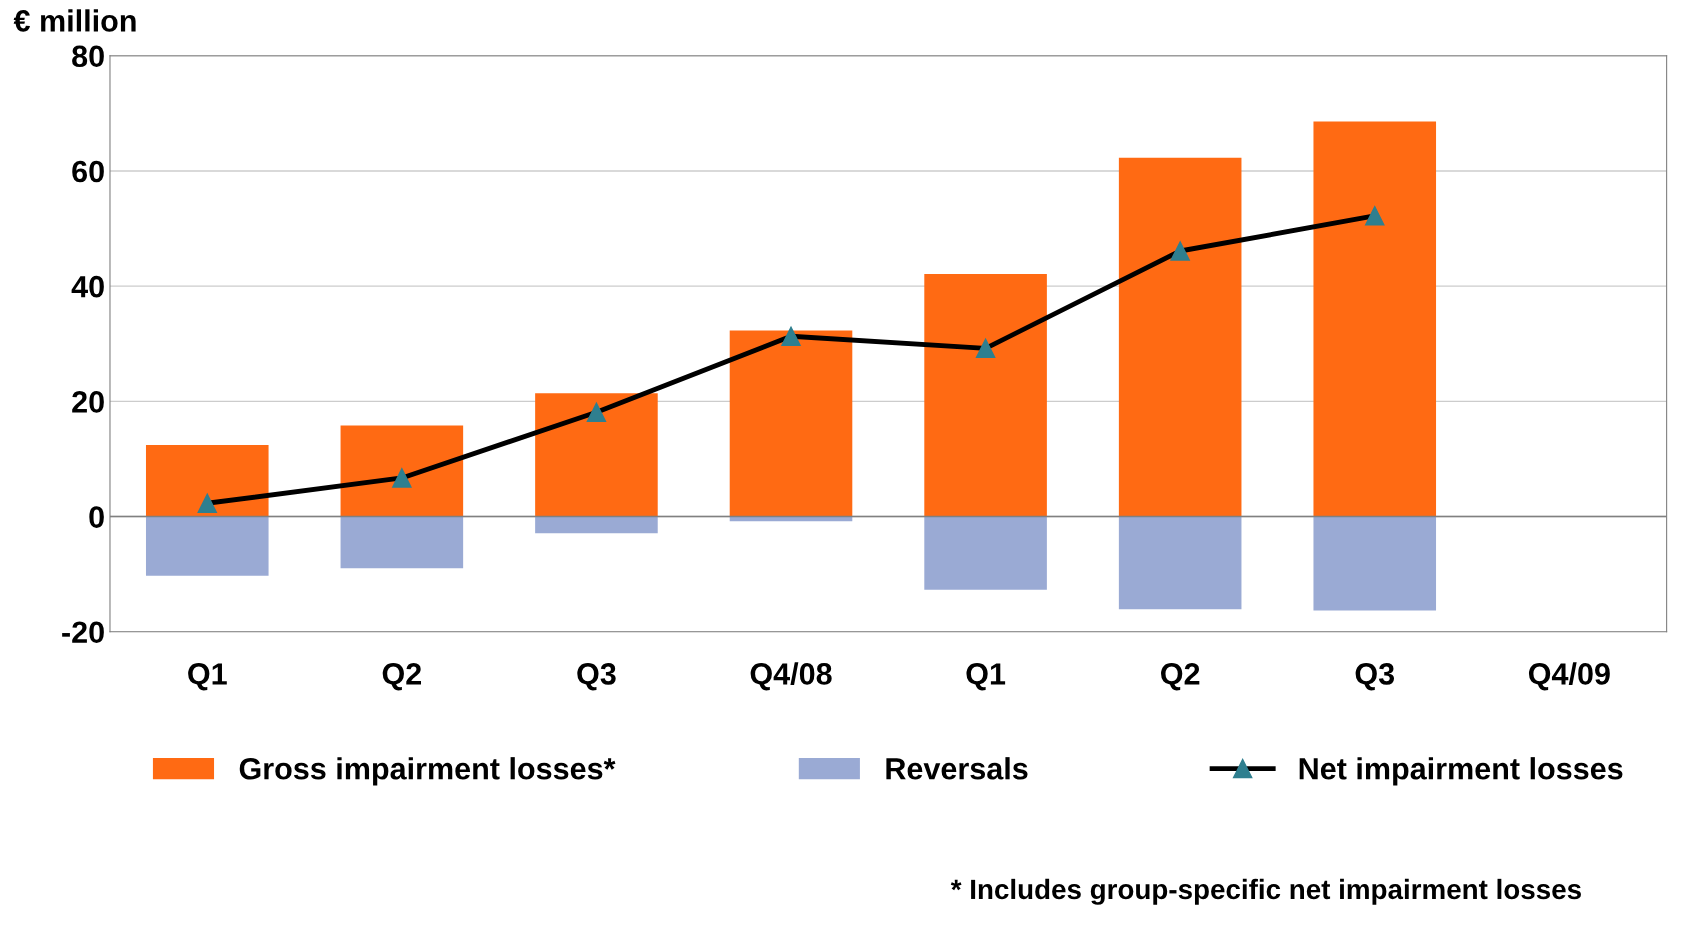  What do you see at coordinates (88, 402) in the screenshot?
I see `y-tick-label: 20` at bounding box center [88, 402].